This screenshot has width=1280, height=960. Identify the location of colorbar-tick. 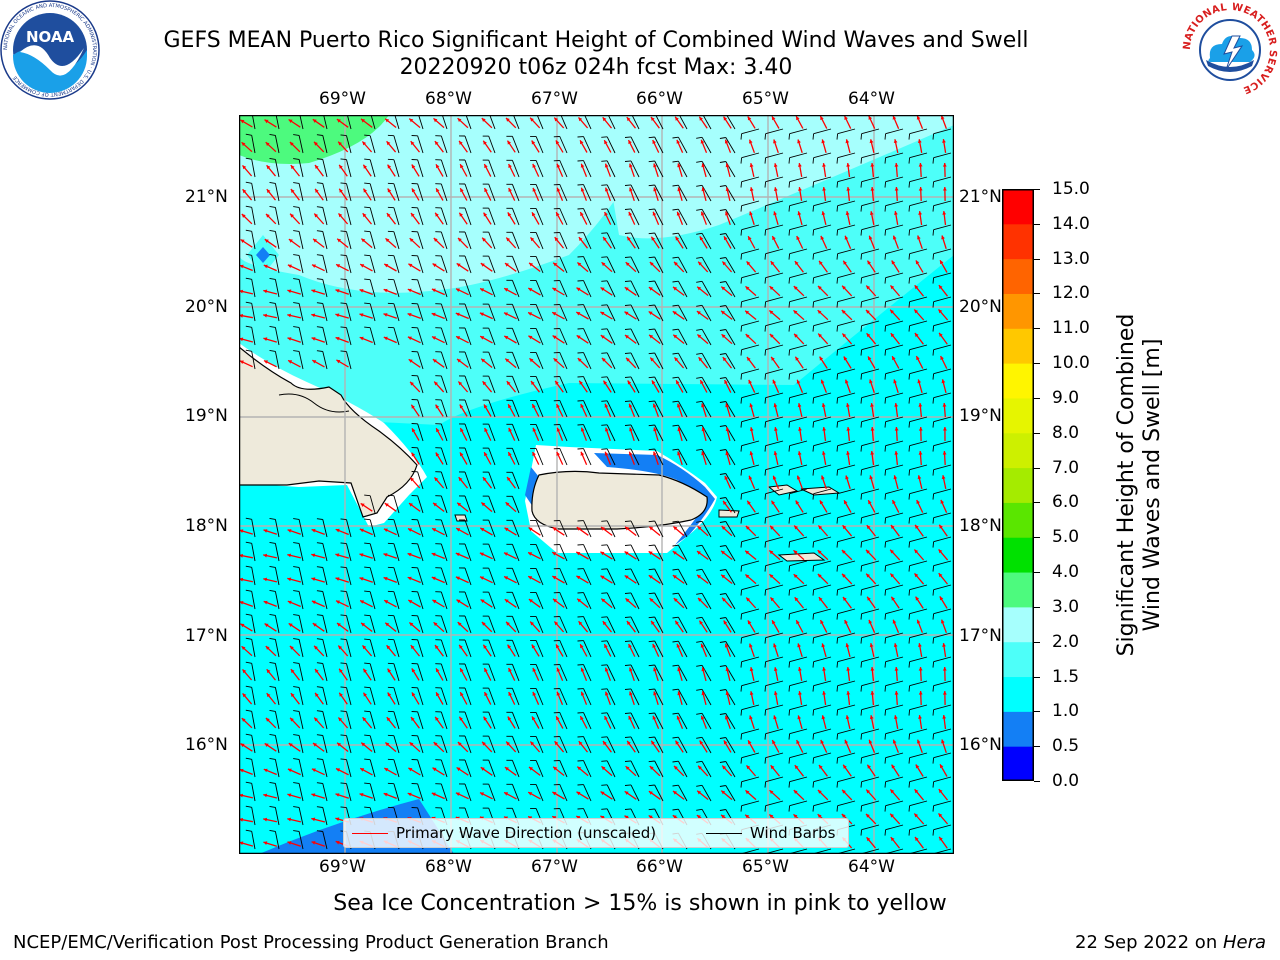
(1037, 607).